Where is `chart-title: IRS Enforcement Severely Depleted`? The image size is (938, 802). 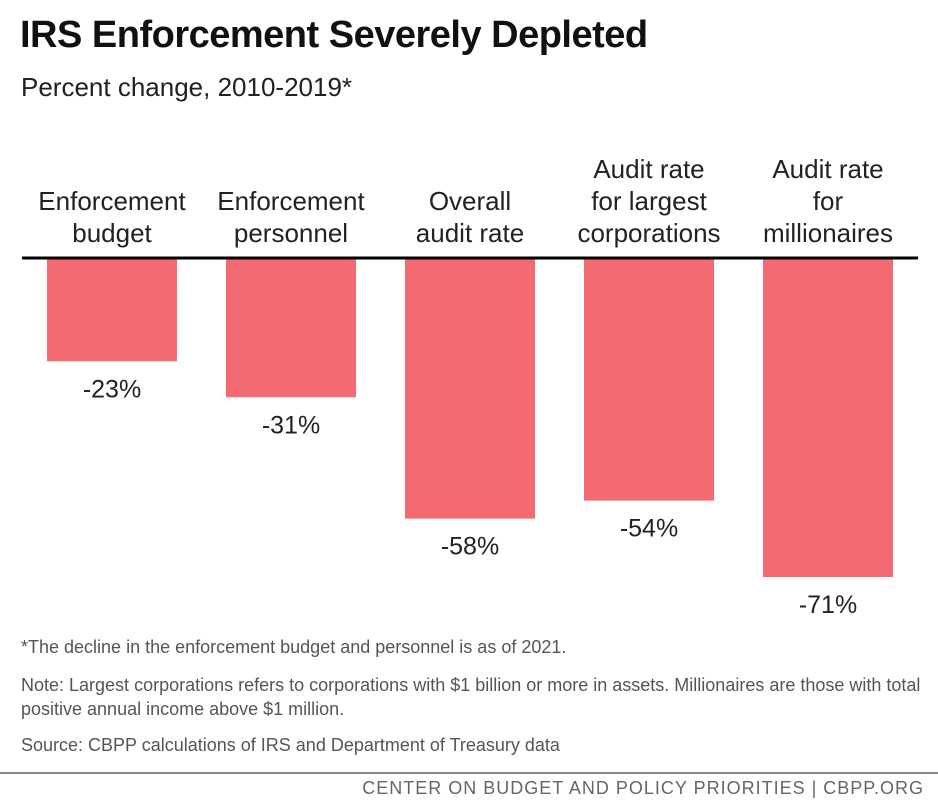
chart-title: IRS Enforcement Severely Depleted is located at coordinates (334, 35).